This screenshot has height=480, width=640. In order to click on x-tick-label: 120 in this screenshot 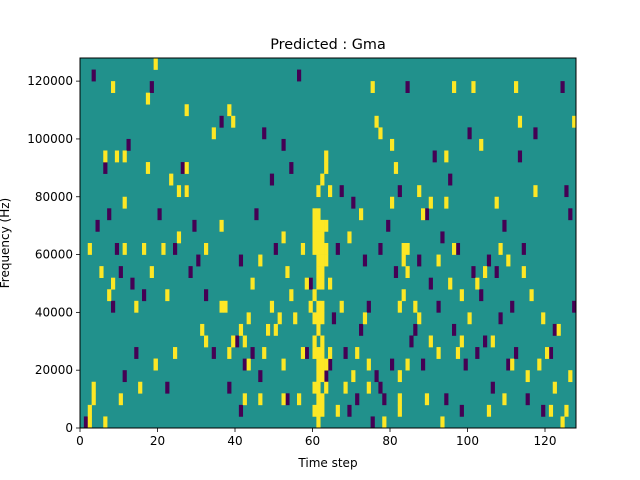, I will do `click(545, 441)`.